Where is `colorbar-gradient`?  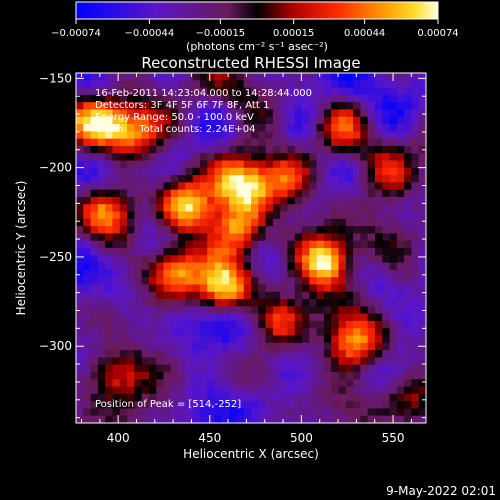 colorbar-gradient is located at coordinates (257, 10).